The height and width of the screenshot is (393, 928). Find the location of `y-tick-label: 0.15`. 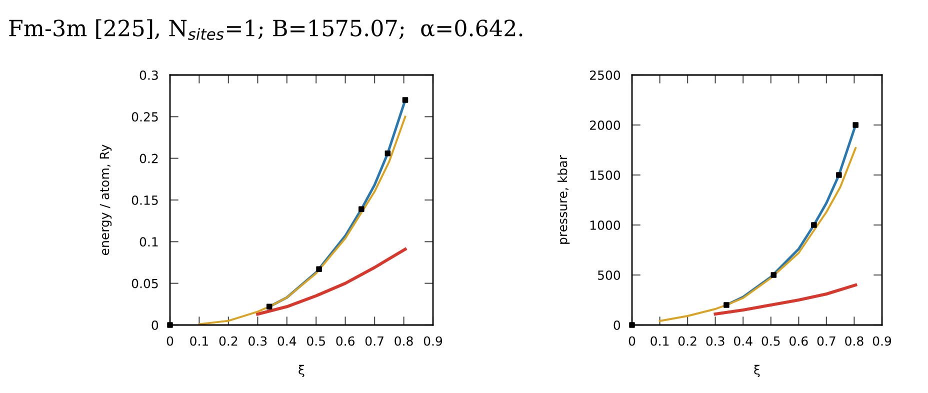

y-tick-label: 0.15 is located at coordinates (145, 200).